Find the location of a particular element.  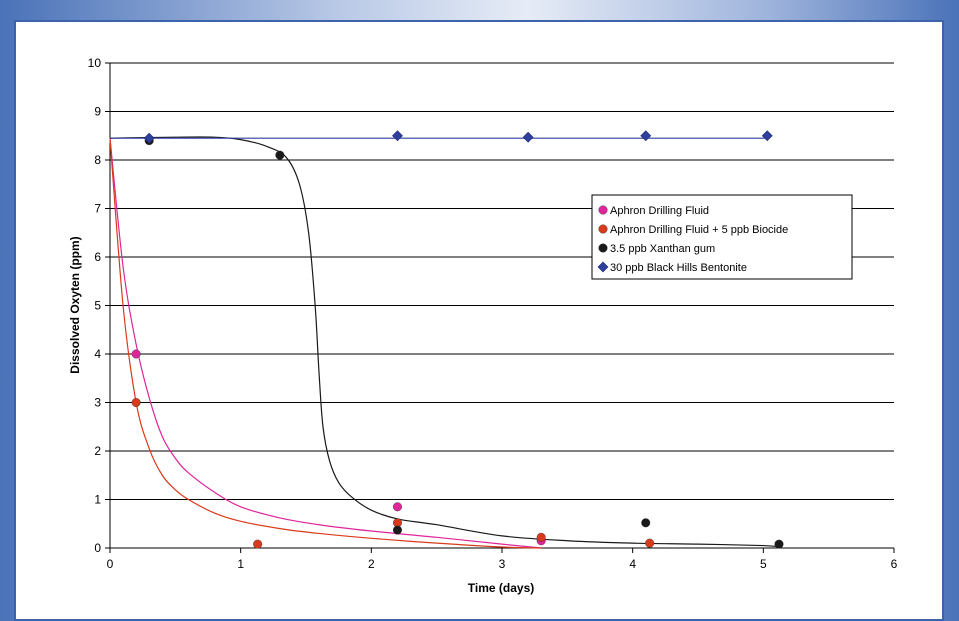

x-tick-label: 6 is located at coordinates (894, 564).